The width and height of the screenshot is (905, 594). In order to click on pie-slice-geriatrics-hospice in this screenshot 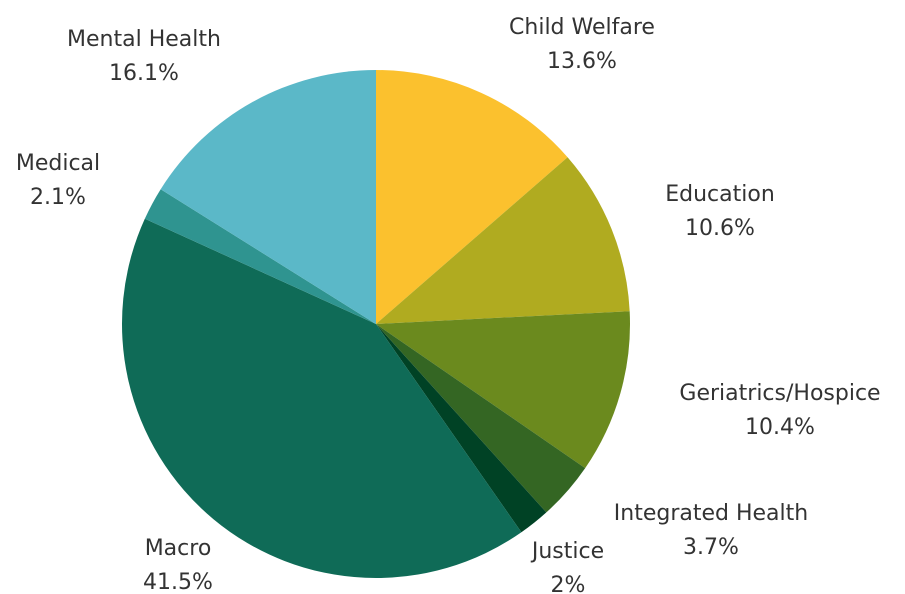, I will do `click(503, 390)`.